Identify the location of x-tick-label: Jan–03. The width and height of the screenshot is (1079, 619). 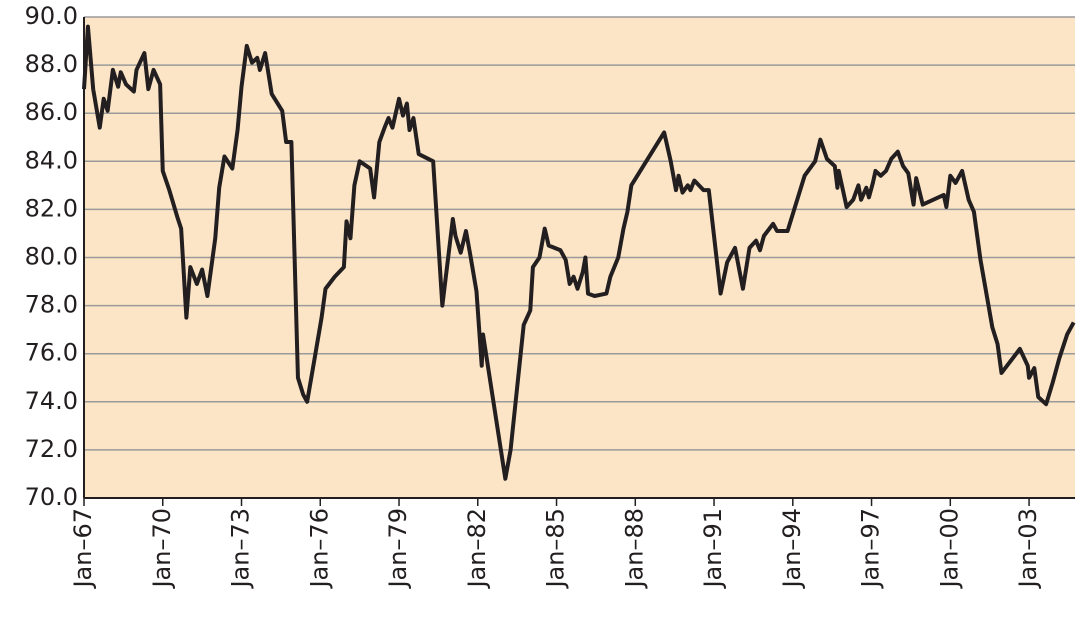
(1028, 549).